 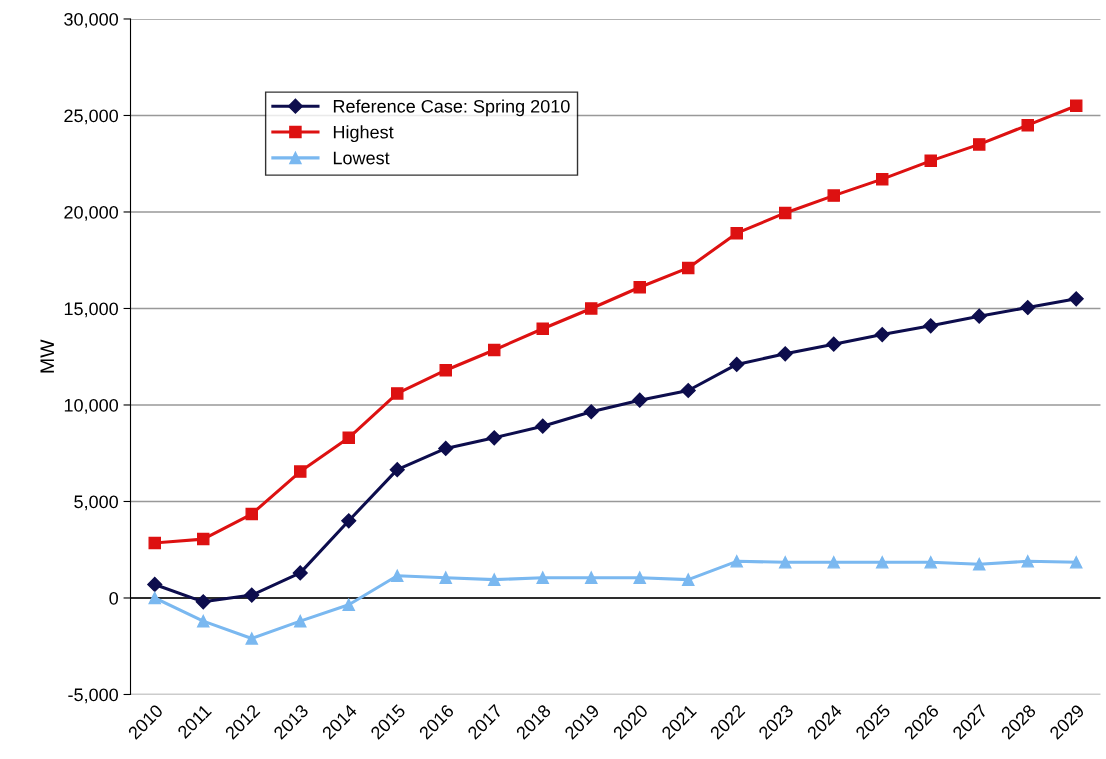 What do you see at coordinates (451, 108) in the screenshot?
I see `legend-label: Reference Case: Spring 2010` at bounding box center [451, 108].